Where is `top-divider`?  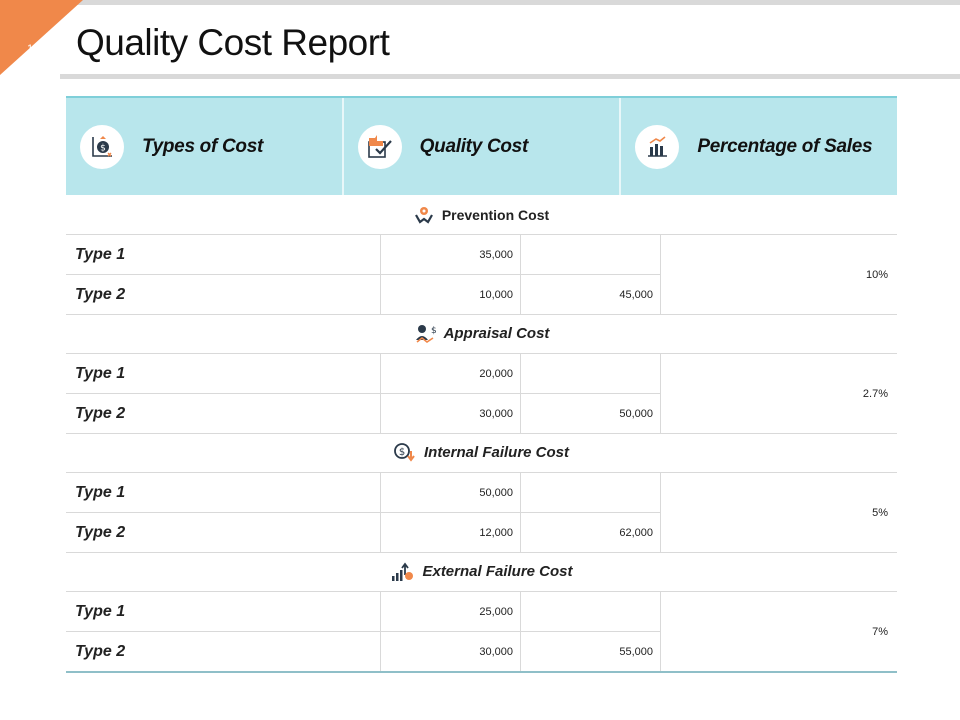 top-divider is located at coordinates (490, 2).